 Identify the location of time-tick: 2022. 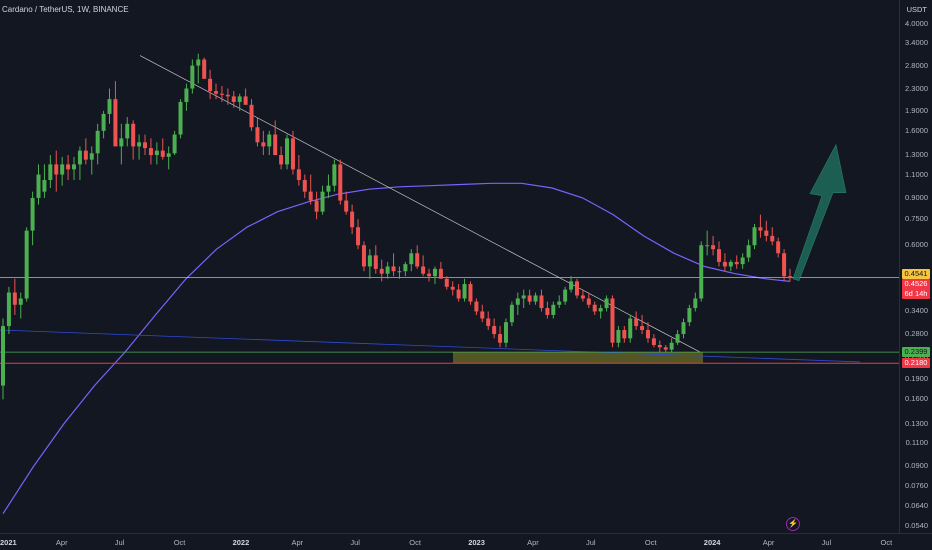
(241, 542).